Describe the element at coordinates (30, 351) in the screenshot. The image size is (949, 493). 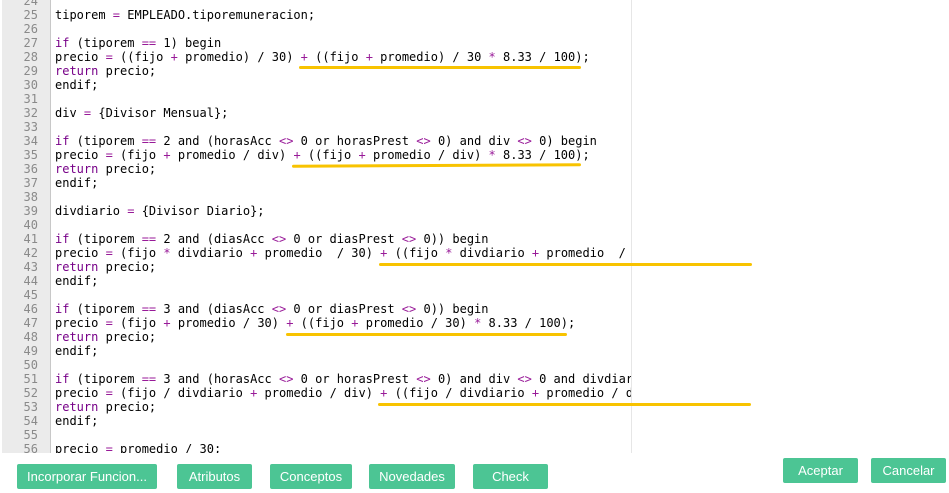
I see `line-number: 49` at that location.